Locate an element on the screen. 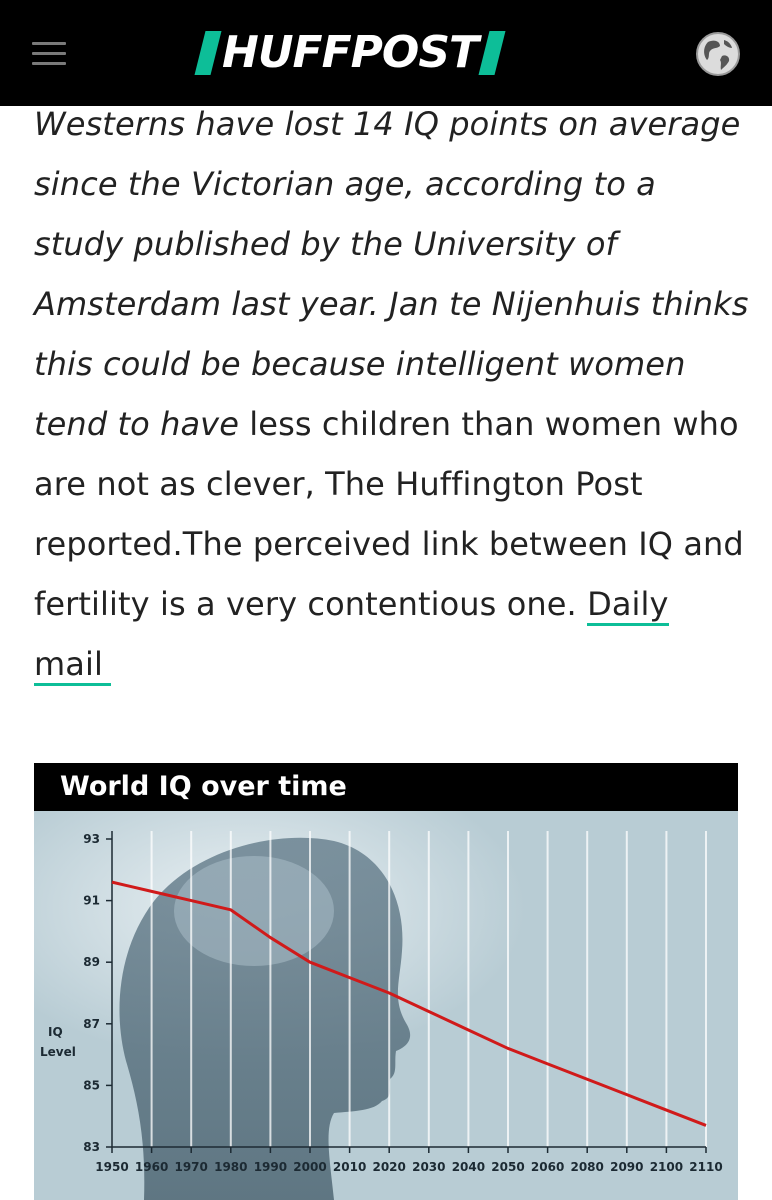  x-tick-label: 2110 is located at coordinates (705, 1167).